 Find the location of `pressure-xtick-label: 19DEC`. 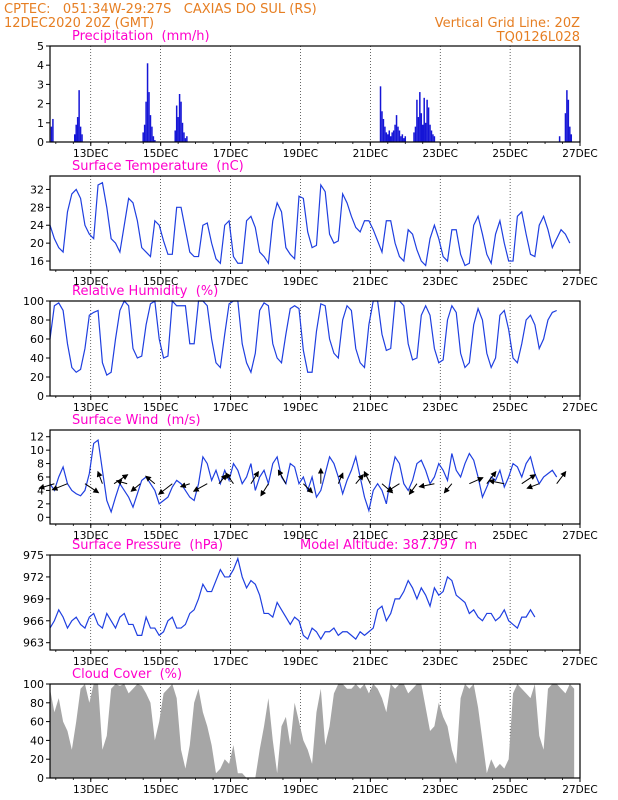

pressure-xtick-label: 19DEC is located at coordinates (300, 662).